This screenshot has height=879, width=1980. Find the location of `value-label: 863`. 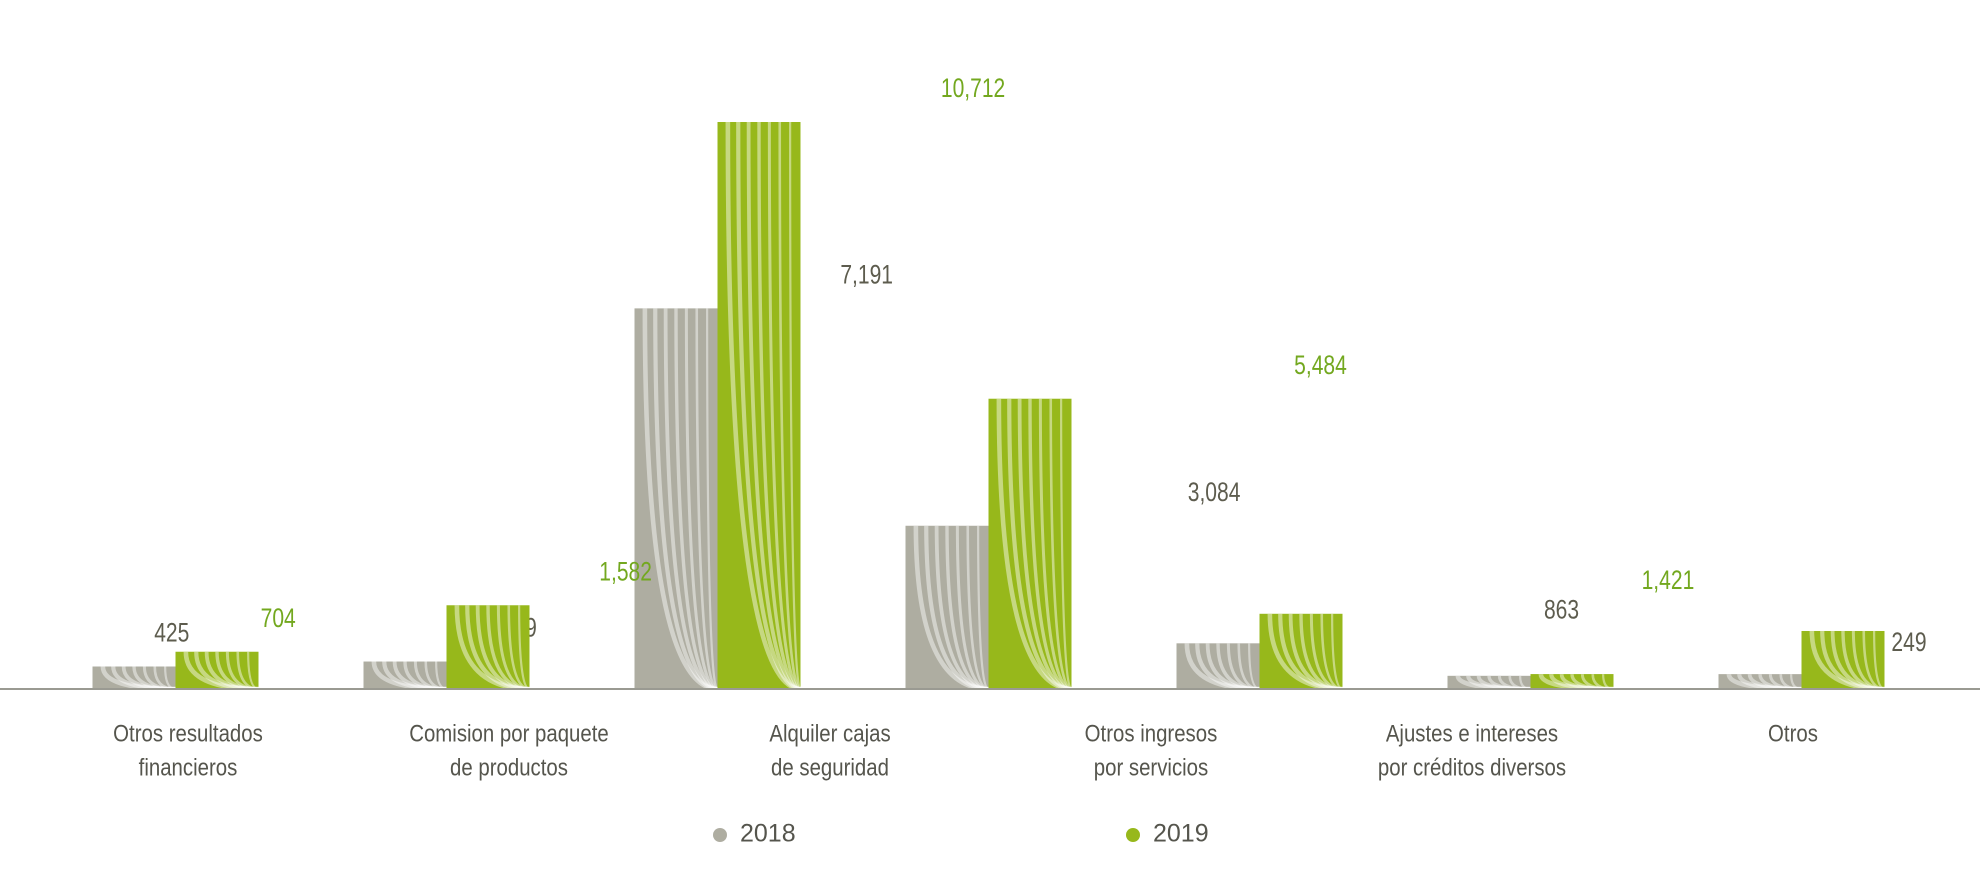

value-label: 863 is located at coordinates (1561, 610).